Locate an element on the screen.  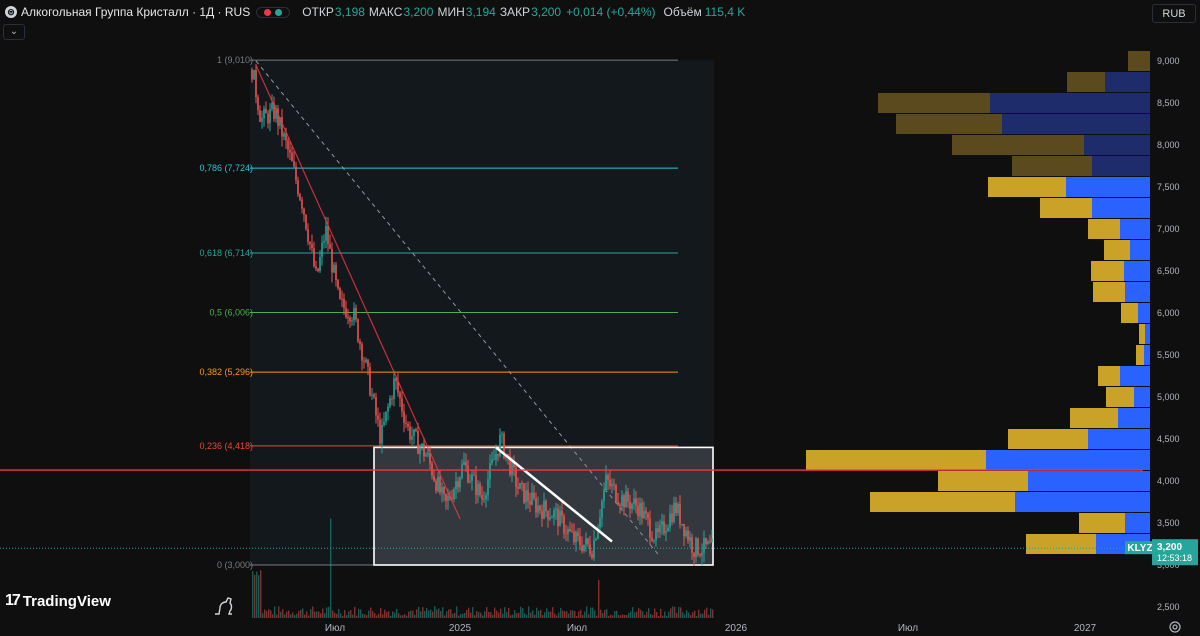
price-axis-tick: 4,500 is located at coordinates (1168, 439).